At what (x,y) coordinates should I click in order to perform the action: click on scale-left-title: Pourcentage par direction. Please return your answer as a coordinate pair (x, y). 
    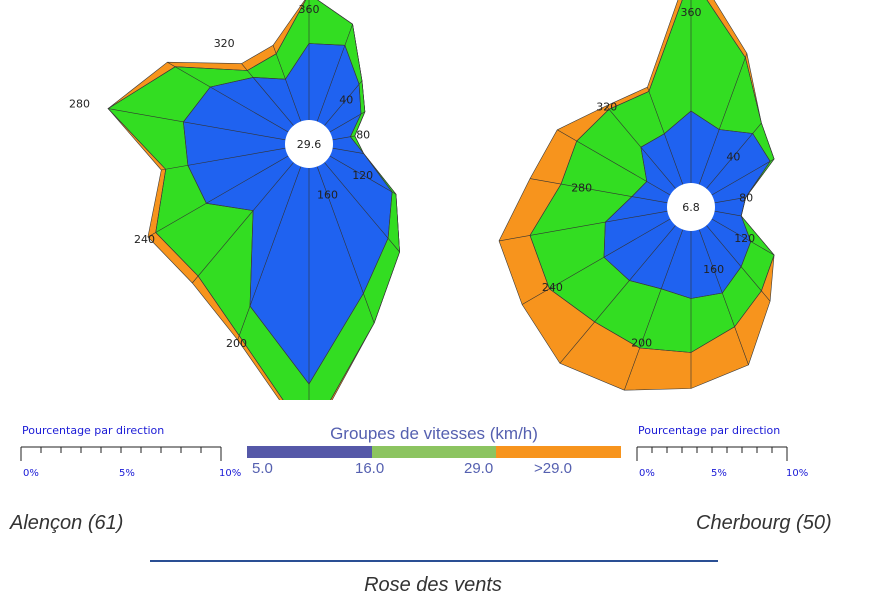
    Looking at the image, I should click on (93, 430).